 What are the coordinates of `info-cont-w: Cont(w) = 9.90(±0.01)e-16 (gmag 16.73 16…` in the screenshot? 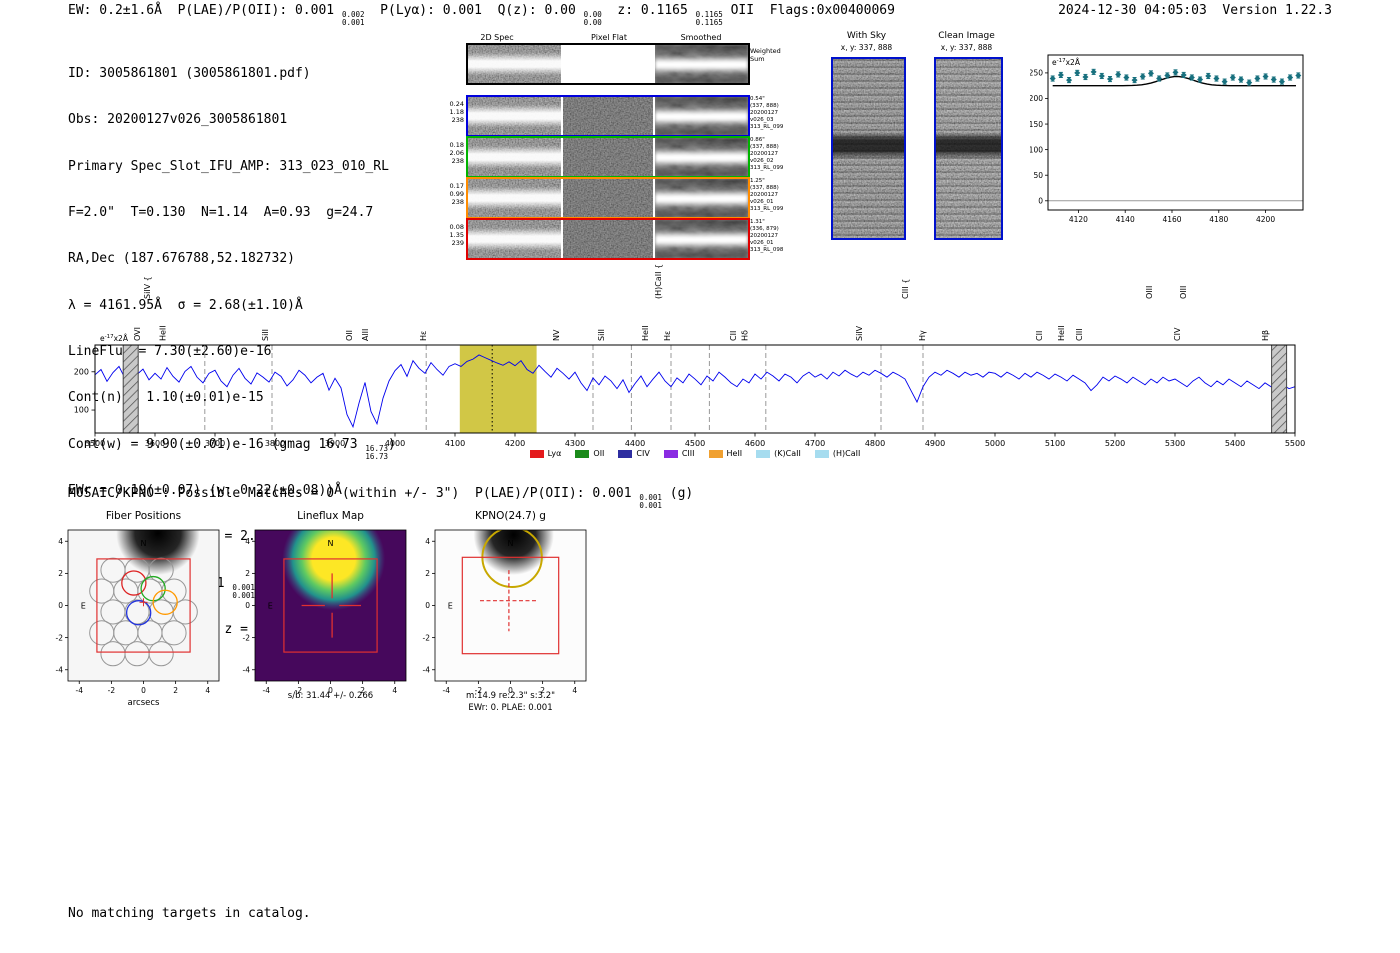 It's located at (232, 448).